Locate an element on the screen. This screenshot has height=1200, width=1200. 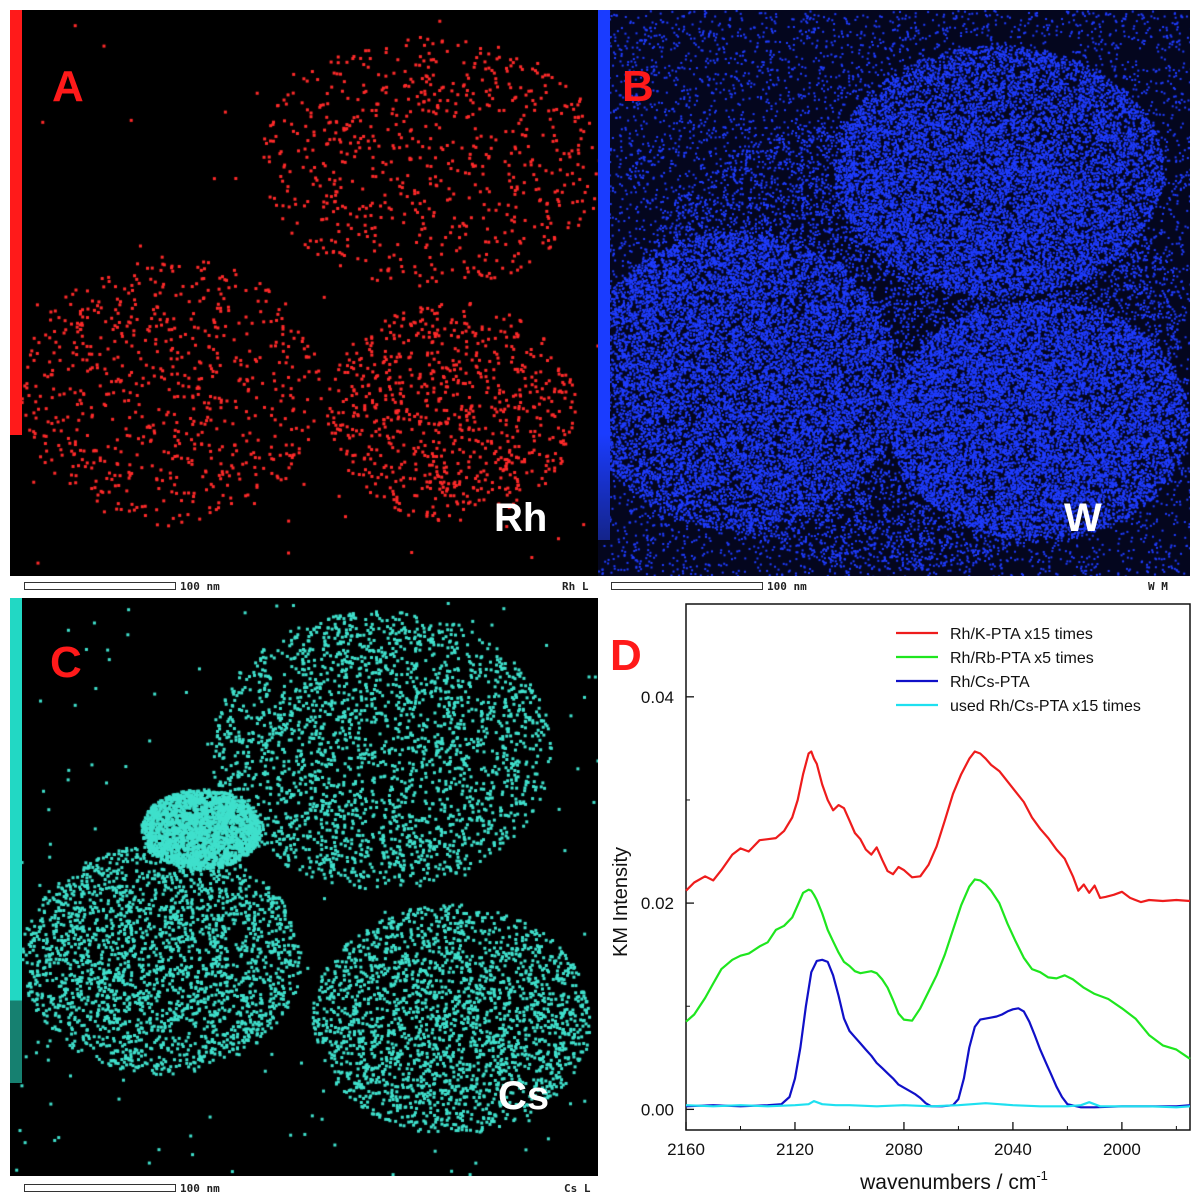
legend-label-2: Rh/Cs-PTA is located at coordinates (990, 682).